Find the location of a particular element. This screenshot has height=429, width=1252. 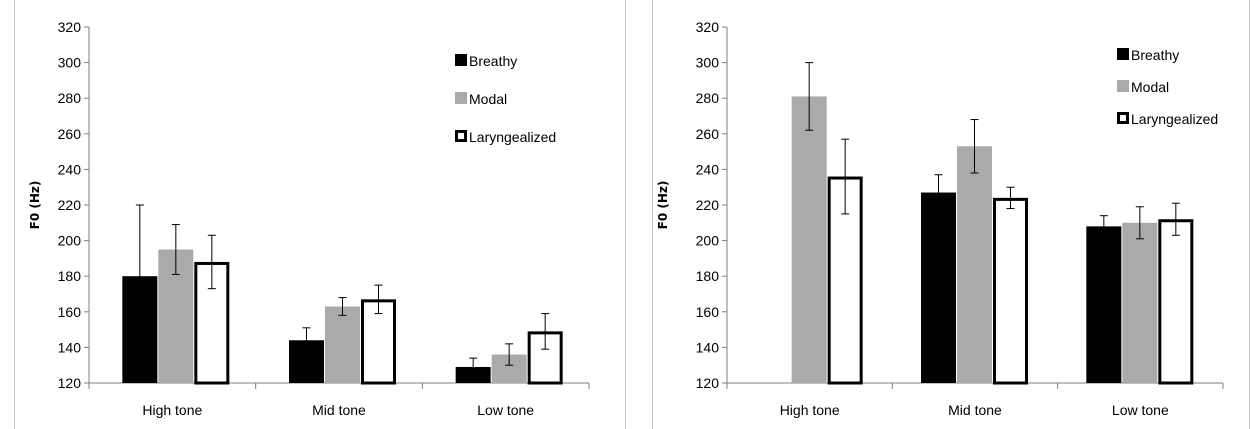

bar-breathy-low-tone is located at coordinates (1104, 304).